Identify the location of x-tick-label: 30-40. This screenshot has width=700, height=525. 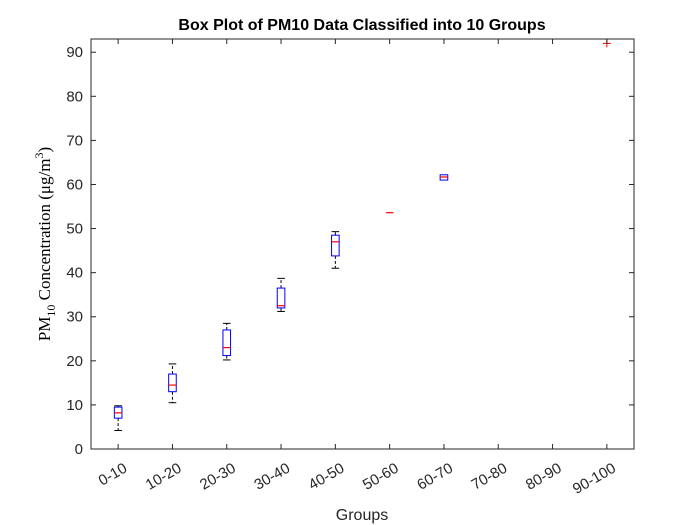
(272, 477).